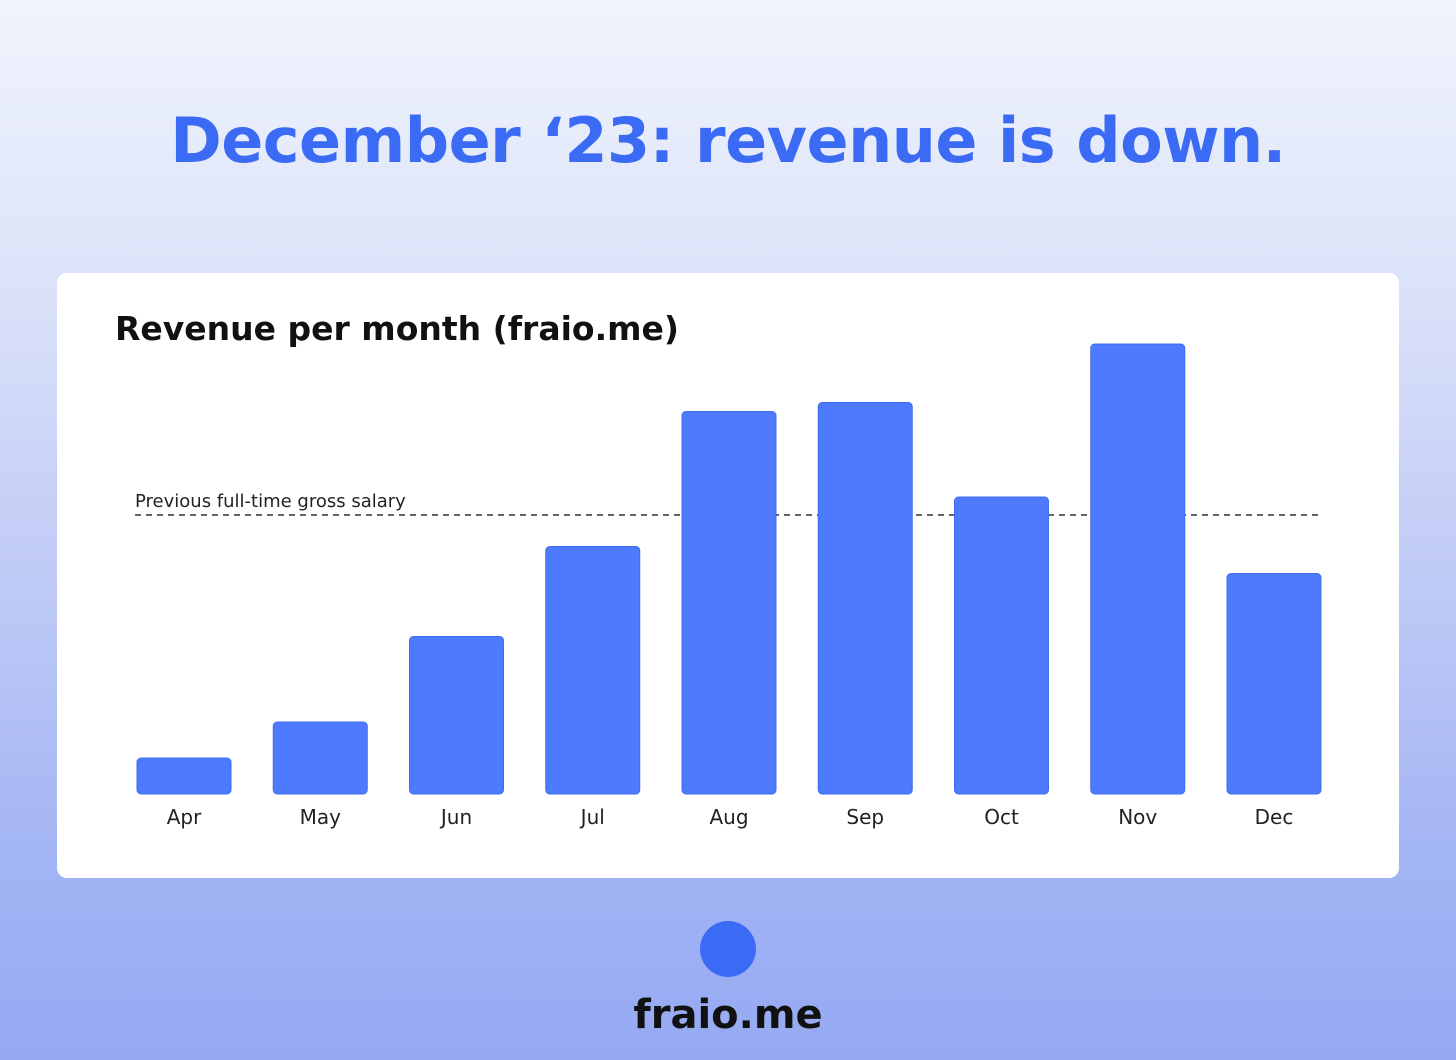 The width and height of the screenshot is (1456, 1060). Describe the element at coordinates (1274, 684) in the screenshot. I see `bar-dec` at that location.